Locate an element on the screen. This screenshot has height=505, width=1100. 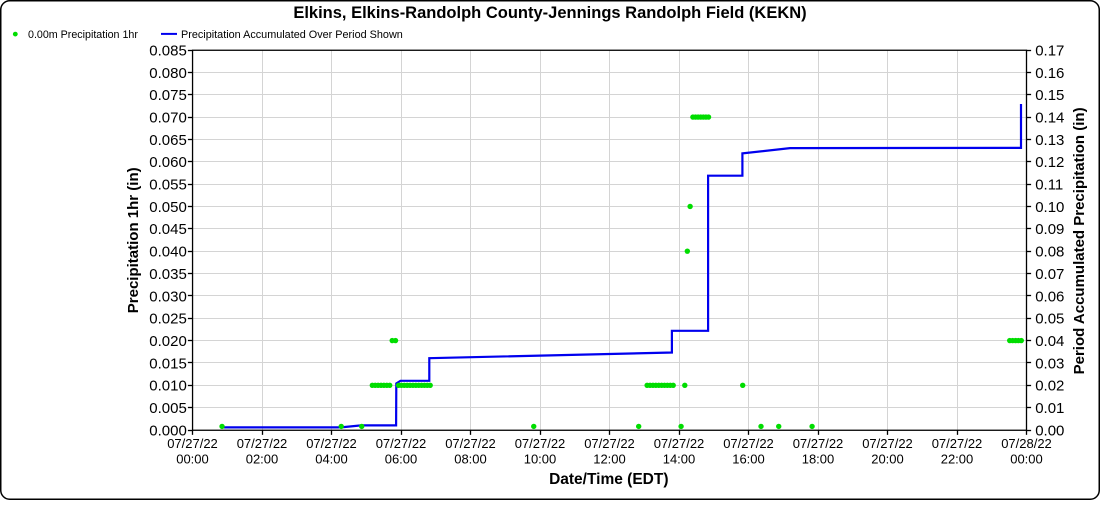
svg-text: 0.16 is located at coordinates (1049, 73).